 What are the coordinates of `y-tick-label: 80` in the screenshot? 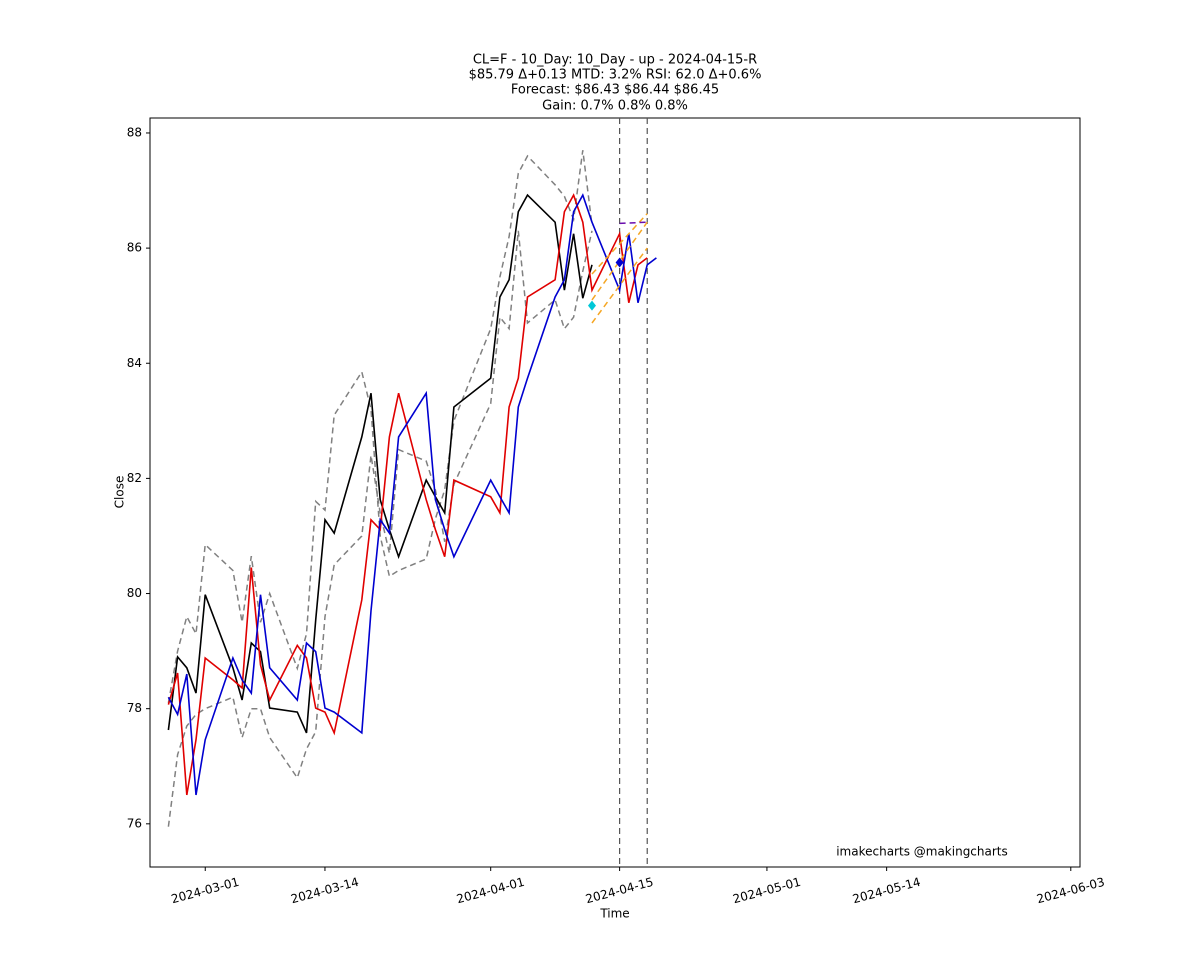 It's located at (134, 593).